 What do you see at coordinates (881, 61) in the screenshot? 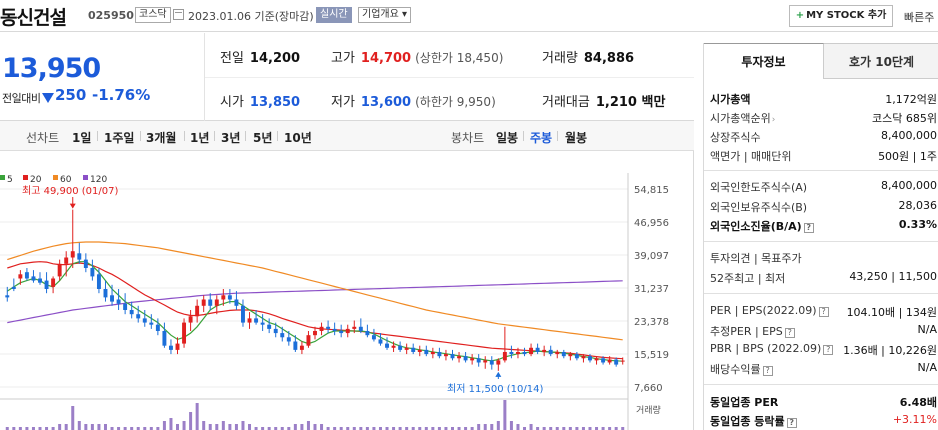
I see `tab-hoga-10: 호가 10단계` at bounding box center [881, 61].